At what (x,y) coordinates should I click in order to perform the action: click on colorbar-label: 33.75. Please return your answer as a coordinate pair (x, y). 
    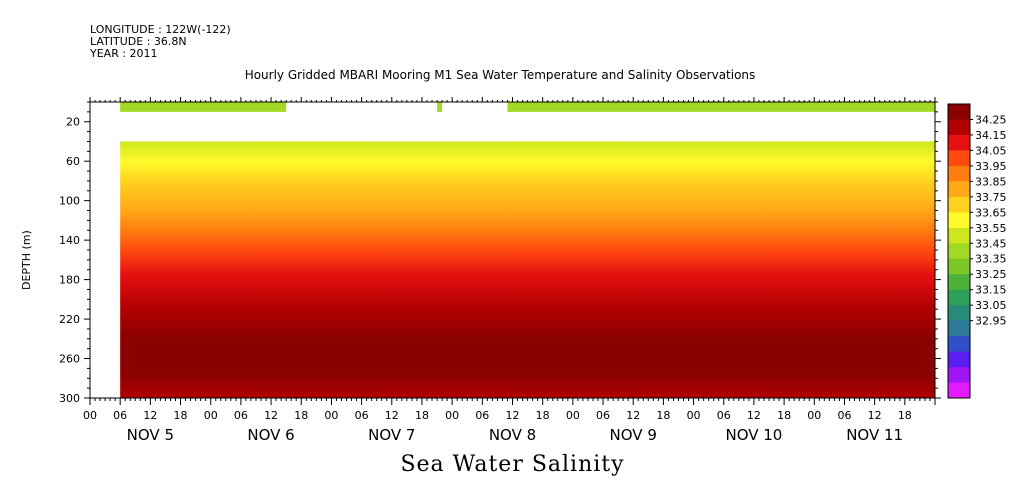
    Looking at the image, I should click on (991, 197).